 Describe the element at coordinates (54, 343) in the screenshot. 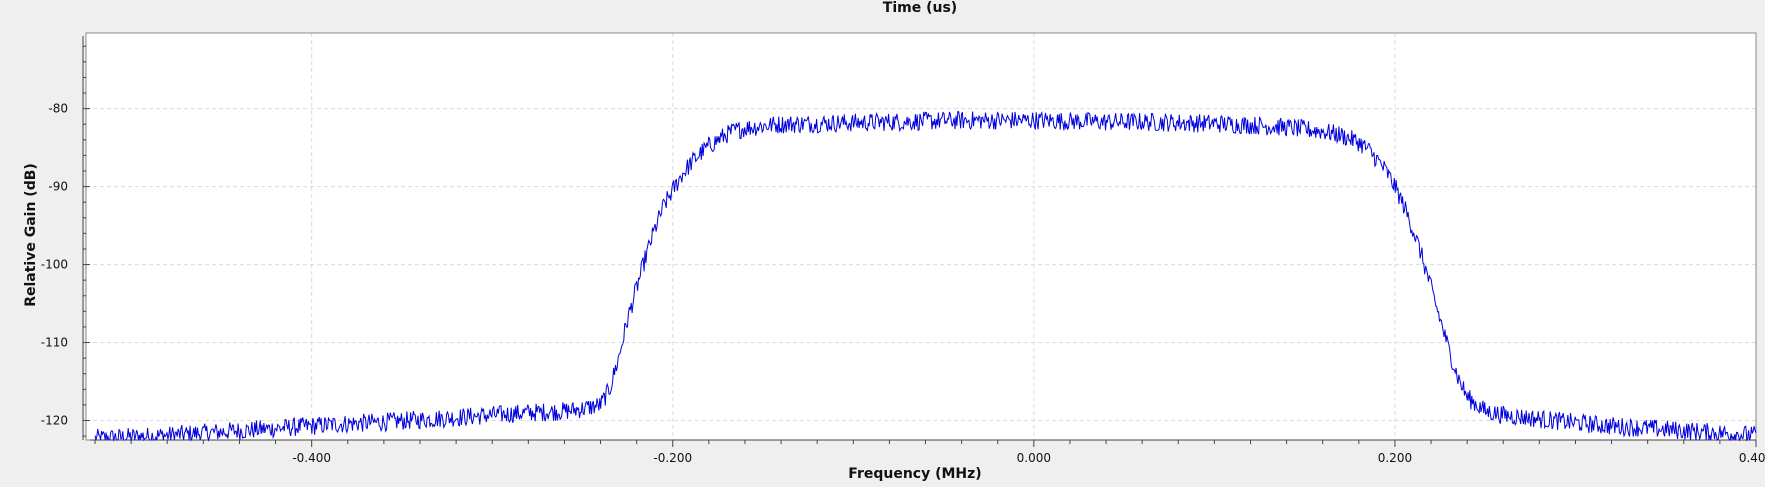

I see `y-tick-label: -110` at that location.